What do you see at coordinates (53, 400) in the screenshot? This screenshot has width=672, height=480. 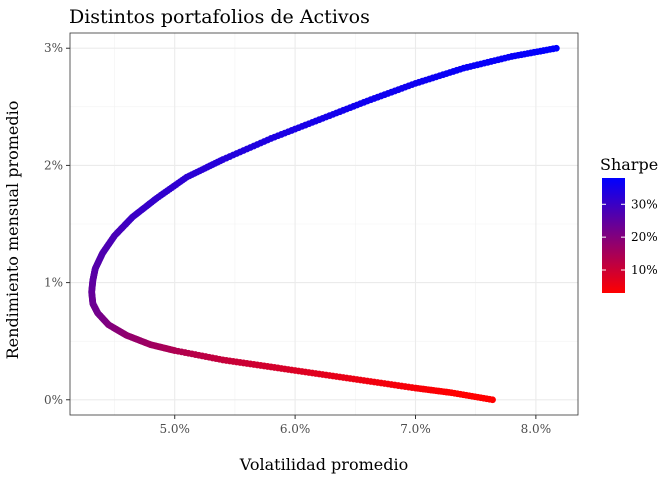 I see `y-tick-label-0: 0%` at bounding box center [53, 400].